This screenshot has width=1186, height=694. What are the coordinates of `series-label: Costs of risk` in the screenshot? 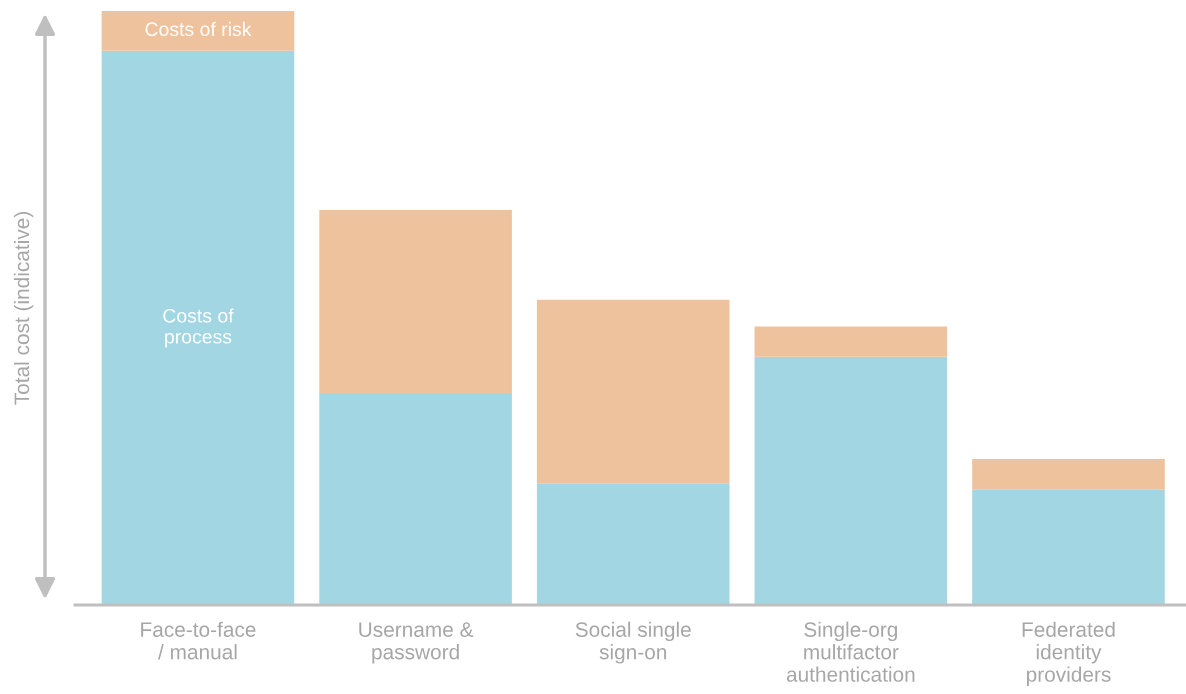 It's located at (198, 29).